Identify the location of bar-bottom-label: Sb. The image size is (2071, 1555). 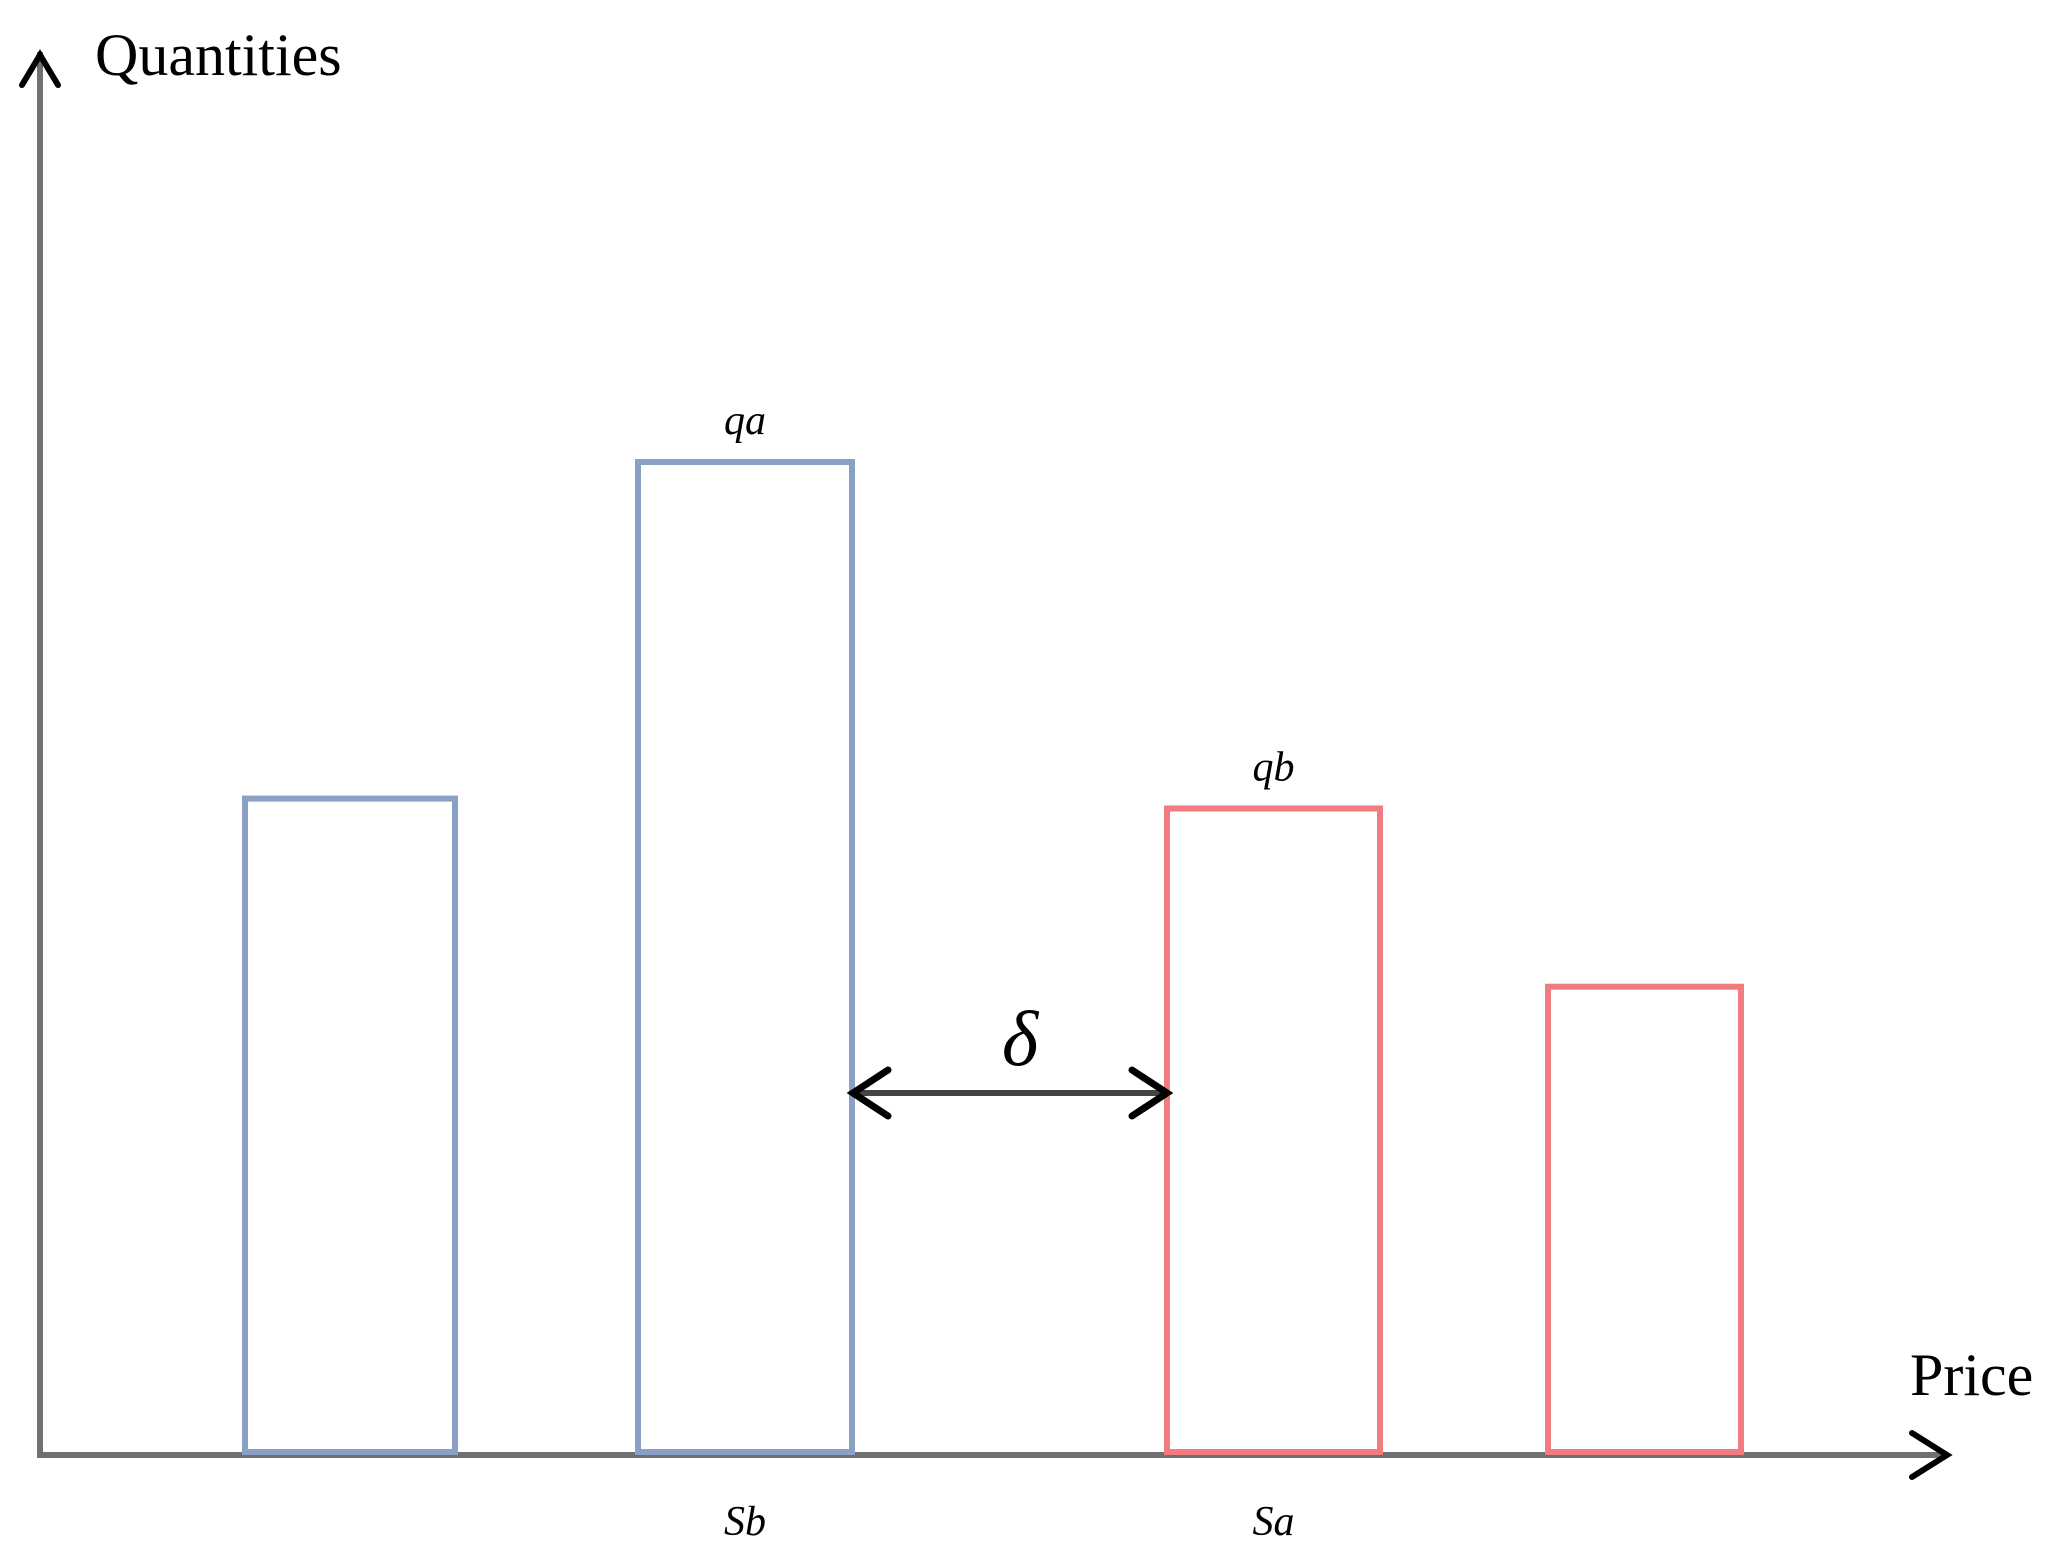
(745, 1522).